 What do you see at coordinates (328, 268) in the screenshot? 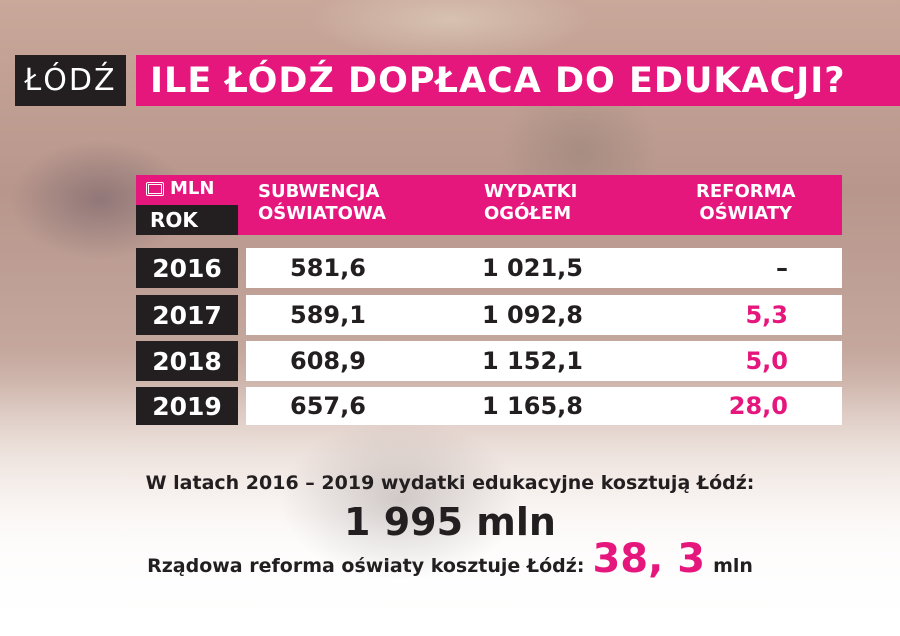
I see `subwencja-value: 581,6` at bounding box center [328, 268].